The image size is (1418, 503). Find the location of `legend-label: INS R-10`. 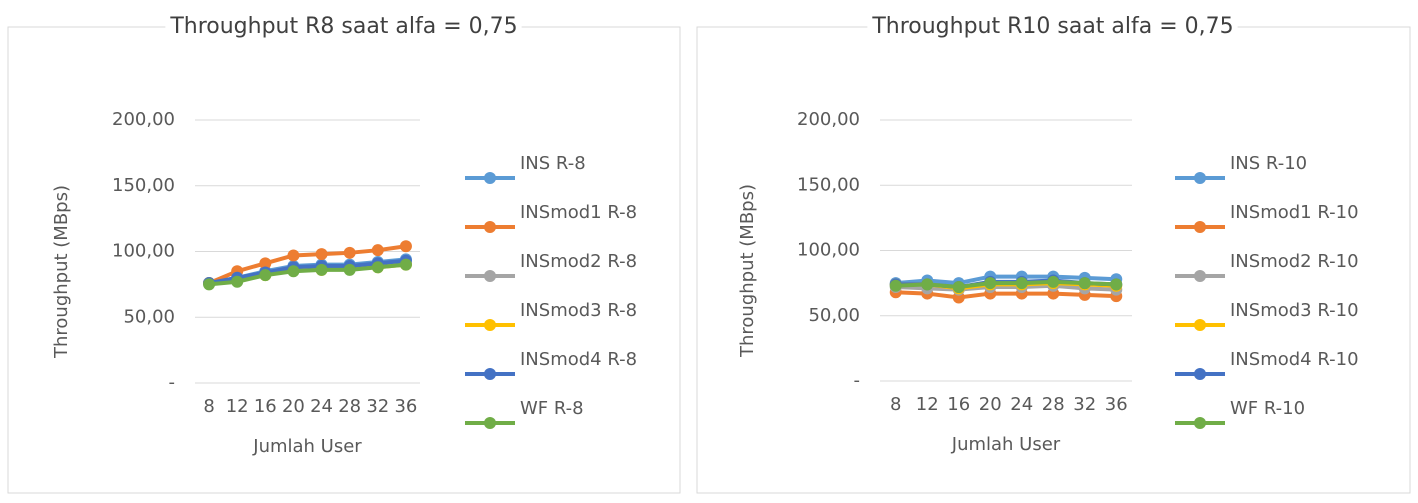

legend-label: INS R-10 is located at coordinates (1268, 163).